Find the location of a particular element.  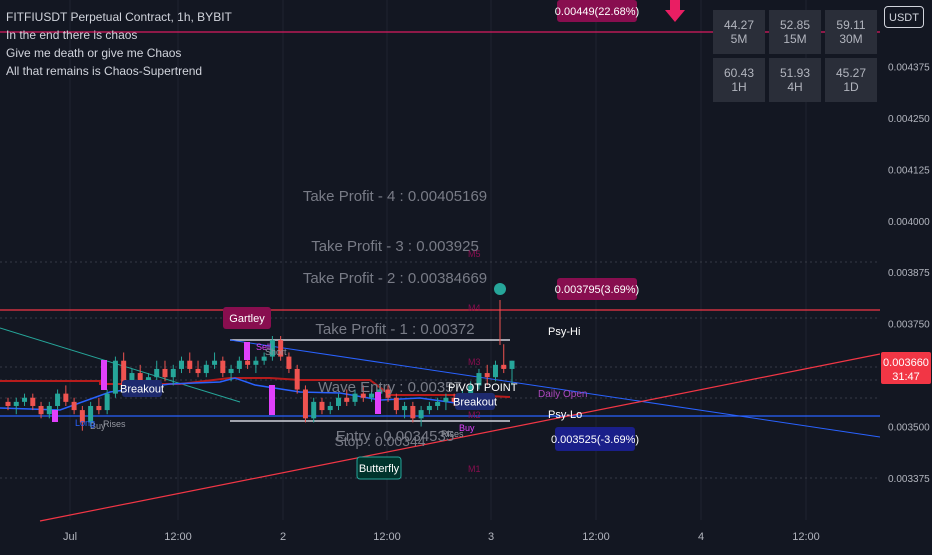

entry-label: Entry : 0.0034535 is located at coordinates (395, 436).